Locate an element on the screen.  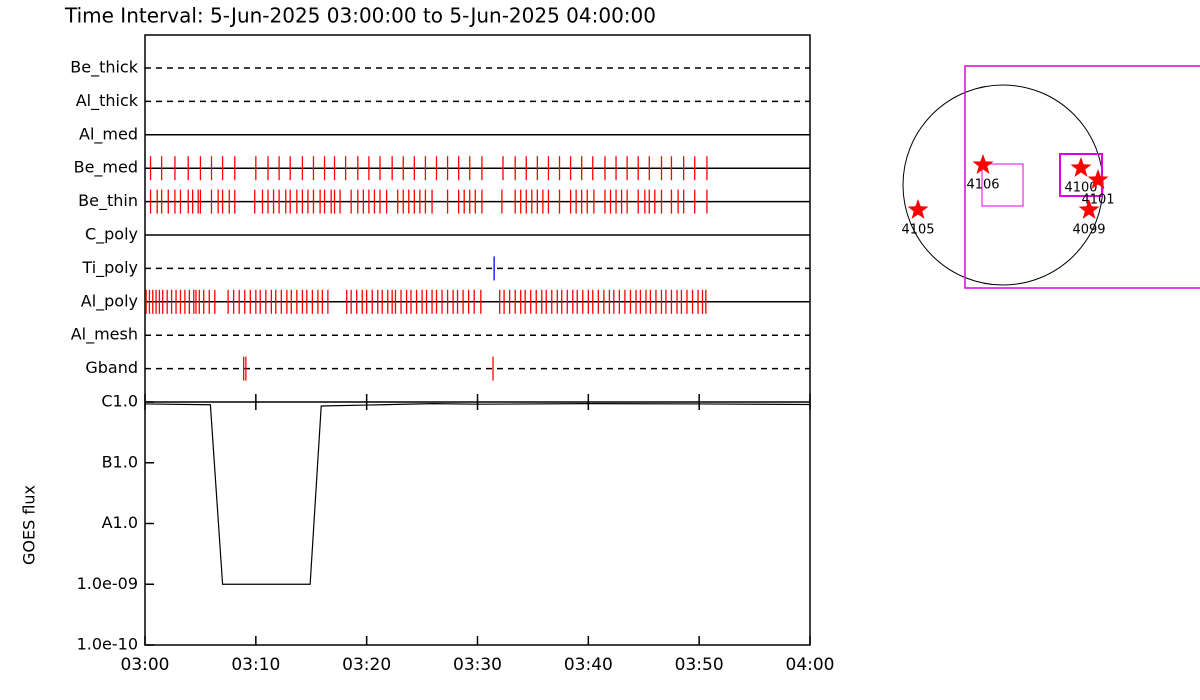
region-label: 4099 is located at coordinates (1088, 229).